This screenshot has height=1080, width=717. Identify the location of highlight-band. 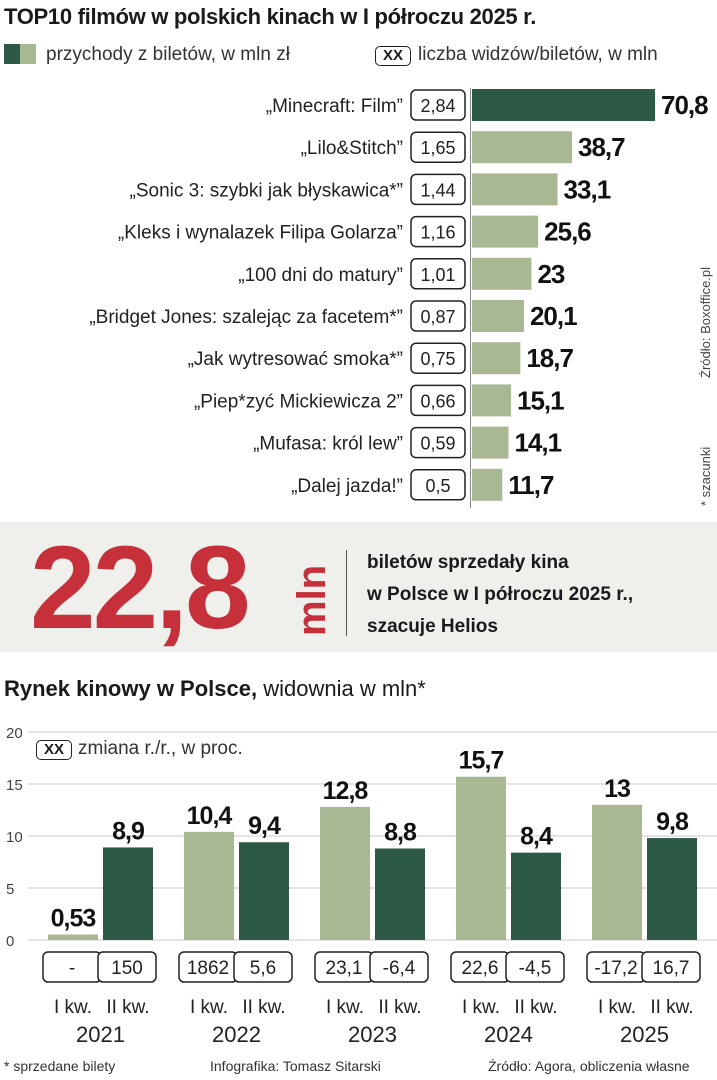
(358, 587).